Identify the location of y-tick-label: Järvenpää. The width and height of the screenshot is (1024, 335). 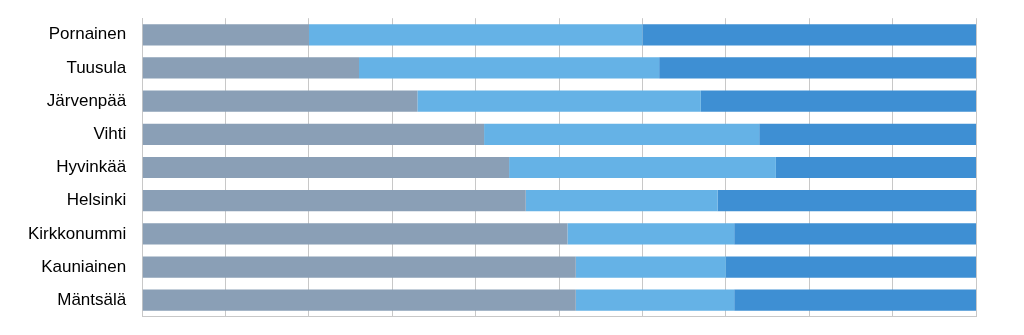
(86, 100).